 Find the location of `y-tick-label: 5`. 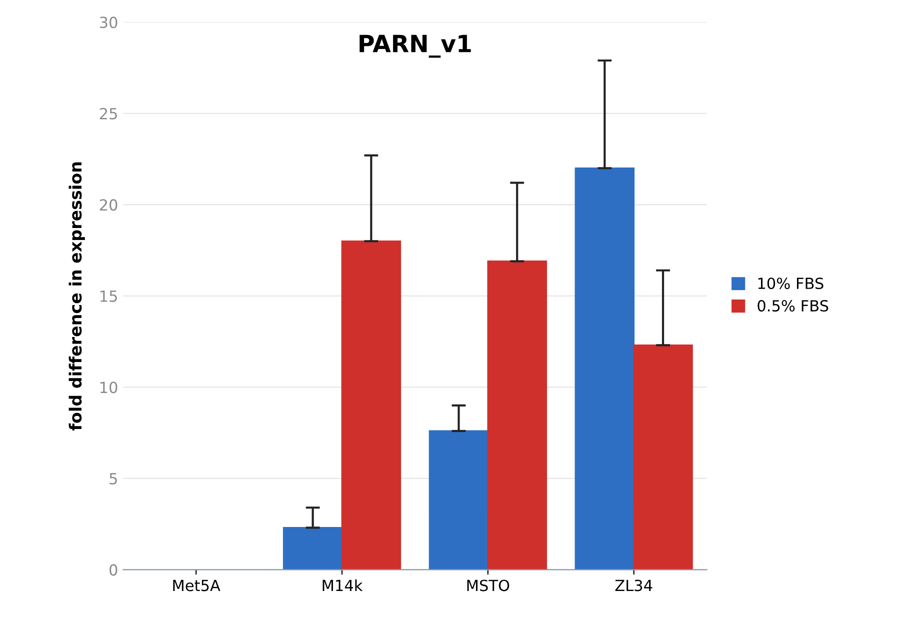

y-tick-label: 5 is located at coordinates (113, 478).